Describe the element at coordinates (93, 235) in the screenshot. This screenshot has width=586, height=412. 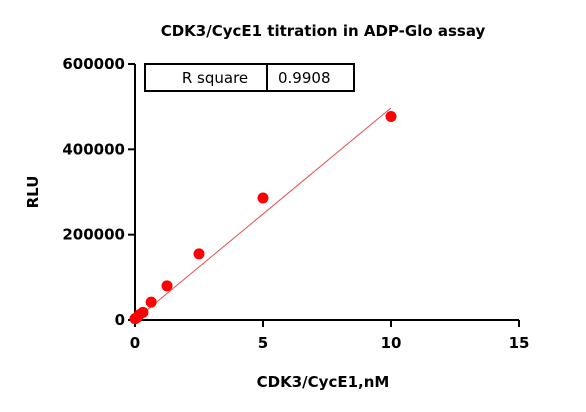
I see `y-tick-label: 200000` at that location.